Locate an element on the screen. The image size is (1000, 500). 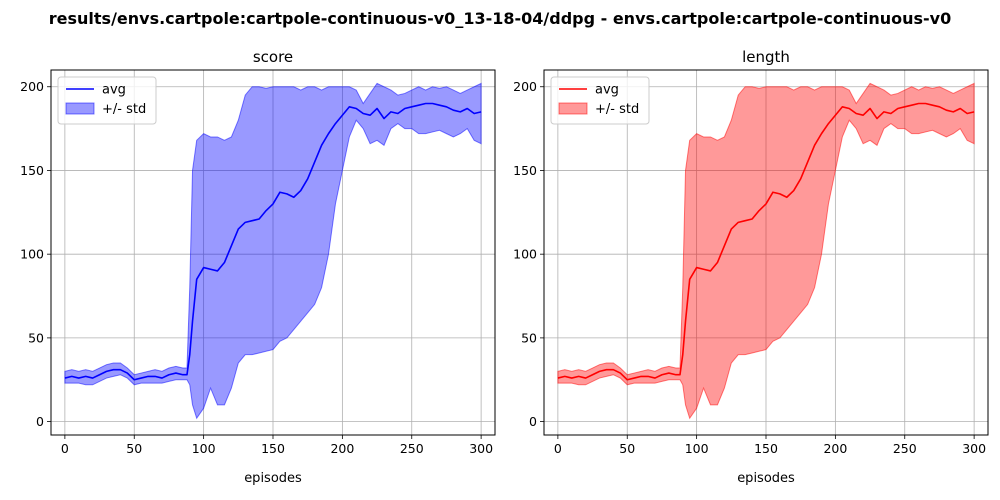
x-tick-label-1-5: 250 is located at coordinates (905, 448).